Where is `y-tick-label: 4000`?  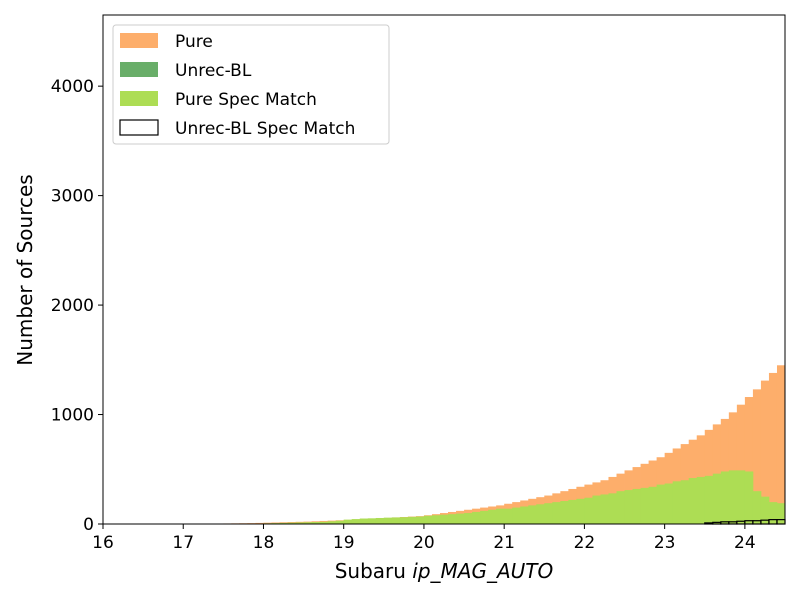
y-tick-label: 4000 is located at coordinates (72, 87).